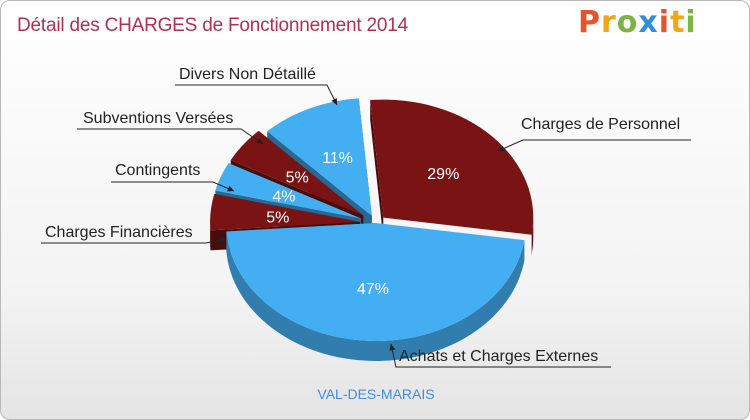 The image size is (750, 420). What do you see at coordinates (627, 22) in the screenshot?
I see `logo-letter: o` at bounding box center [627, 22].